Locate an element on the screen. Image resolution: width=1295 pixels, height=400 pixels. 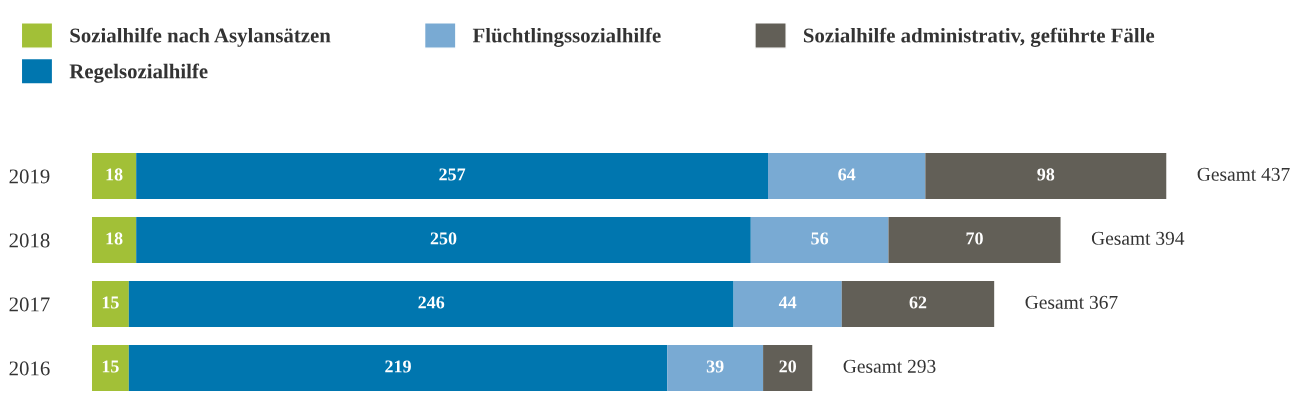
data-label: 219 is located at coordinates (398, 366).